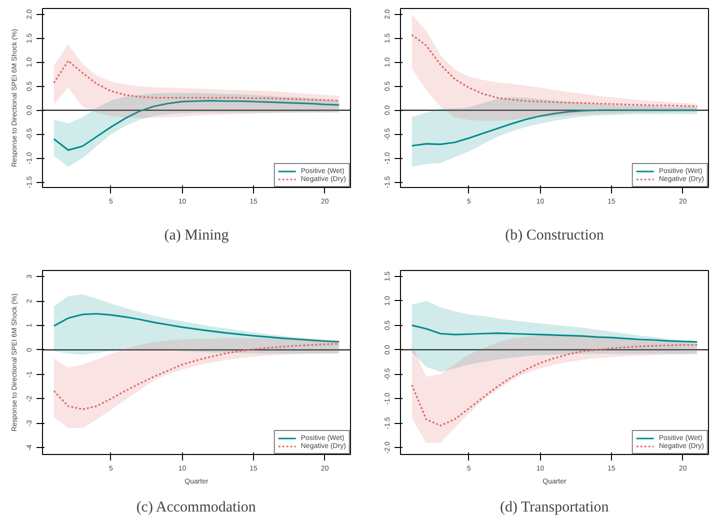 The image size is (719, 527). Describe the element at coordinates (554, 236) in the screenshot. I see `text: (b) Construction` at that location.